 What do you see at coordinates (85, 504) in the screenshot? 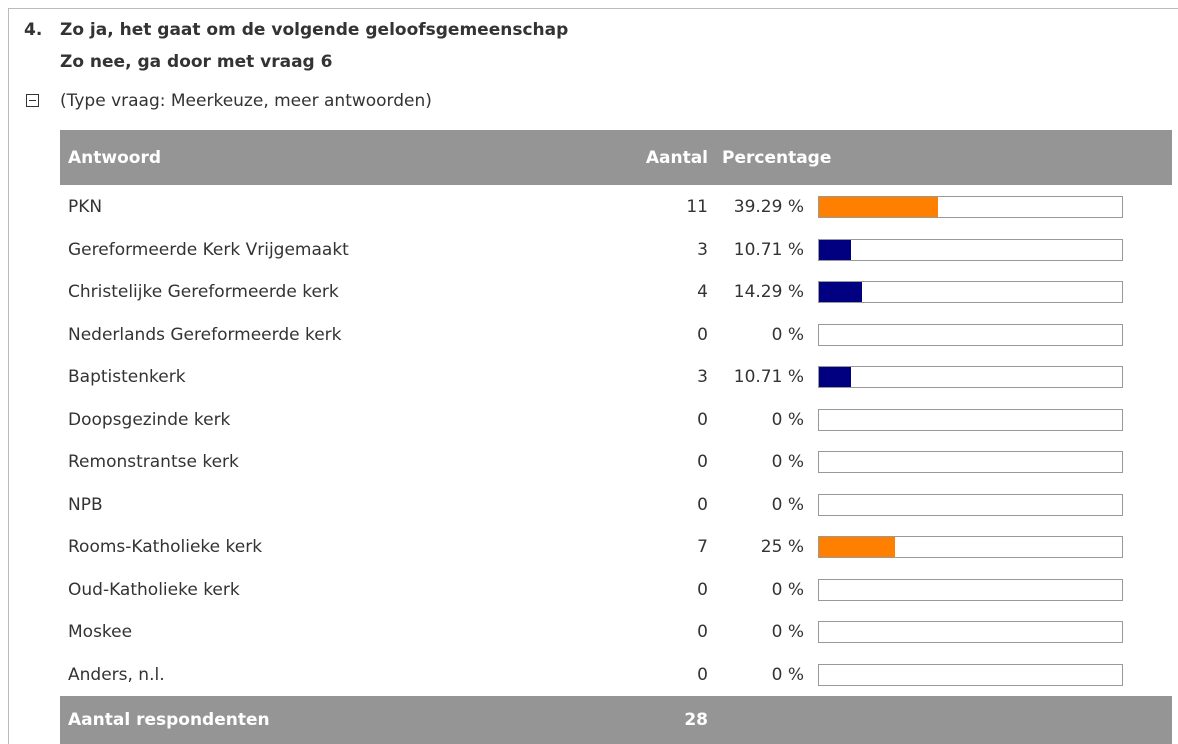
I see `answer-label: NPB` at bounding box center [85, 504].